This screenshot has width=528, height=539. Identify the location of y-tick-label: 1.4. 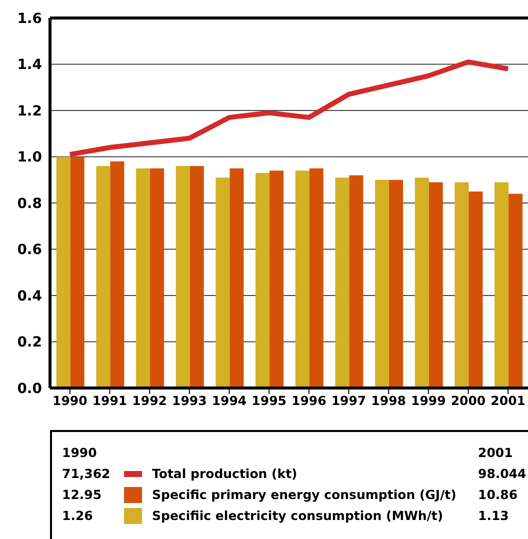
(29, 65).